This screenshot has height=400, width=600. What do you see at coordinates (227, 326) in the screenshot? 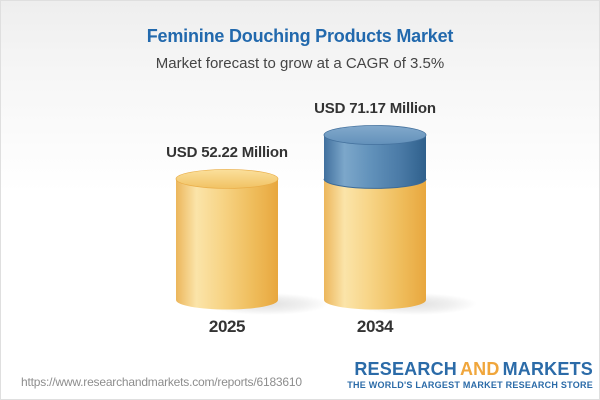
I see `category-label-2025: 2025` at bounding box center [227, 326].